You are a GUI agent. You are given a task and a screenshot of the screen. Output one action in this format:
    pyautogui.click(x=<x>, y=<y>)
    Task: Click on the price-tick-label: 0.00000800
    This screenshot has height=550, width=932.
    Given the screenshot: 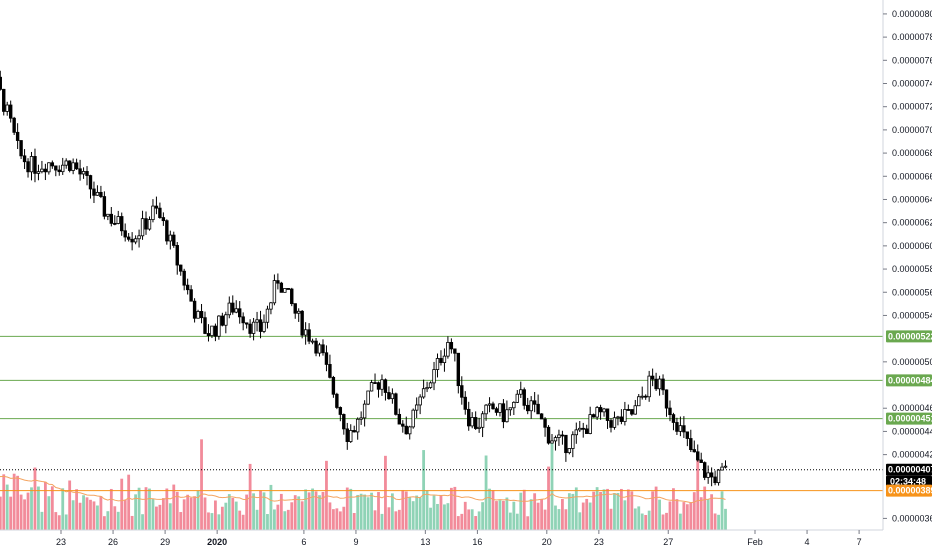 What is the action you would take?
    pyautogui.click(x=912, y=14)
    